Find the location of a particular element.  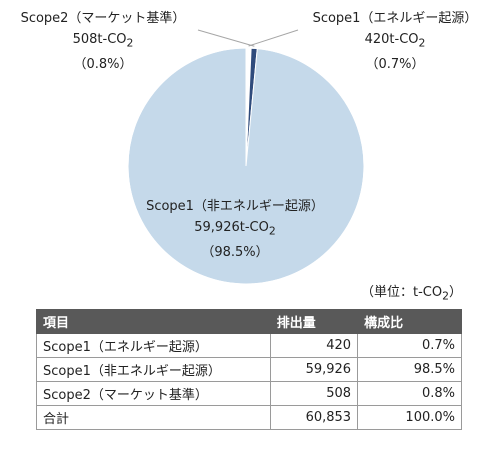

header-item: 項目 is located at coordinates (153, 321).